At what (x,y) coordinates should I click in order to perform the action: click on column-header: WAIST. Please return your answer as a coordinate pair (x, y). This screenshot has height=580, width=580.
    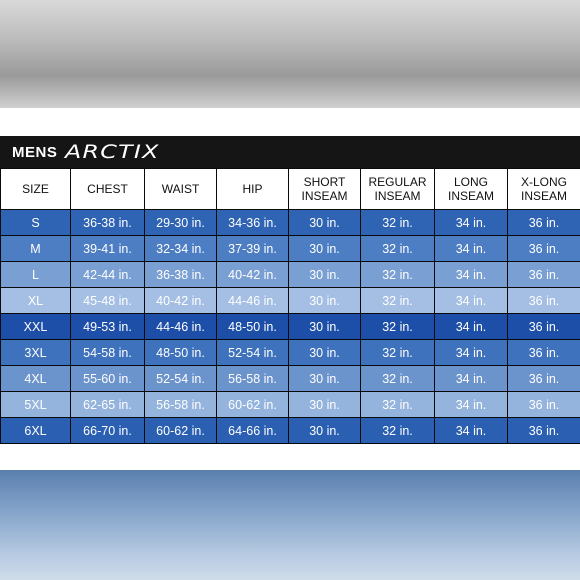
    Looking at the image, I should click on (180, 189).